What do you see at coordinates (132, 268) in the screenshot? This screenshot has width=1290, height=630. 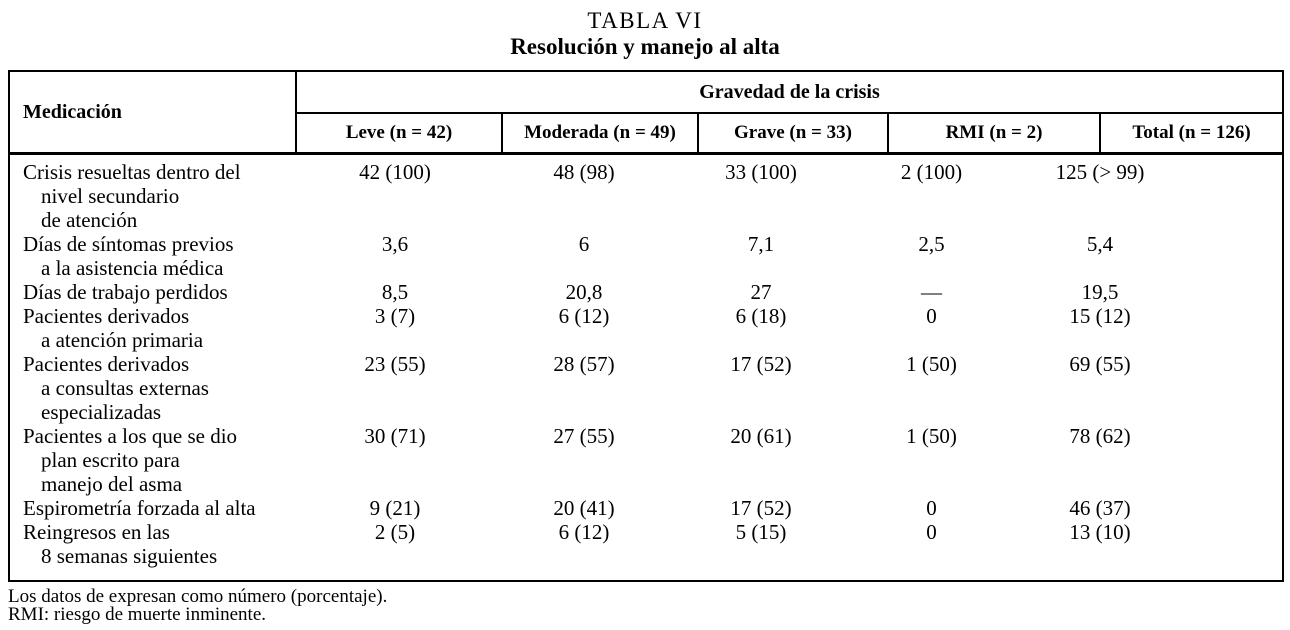 I see `row-label-line: a la asistencia médica` at bounding box center [132, 268].